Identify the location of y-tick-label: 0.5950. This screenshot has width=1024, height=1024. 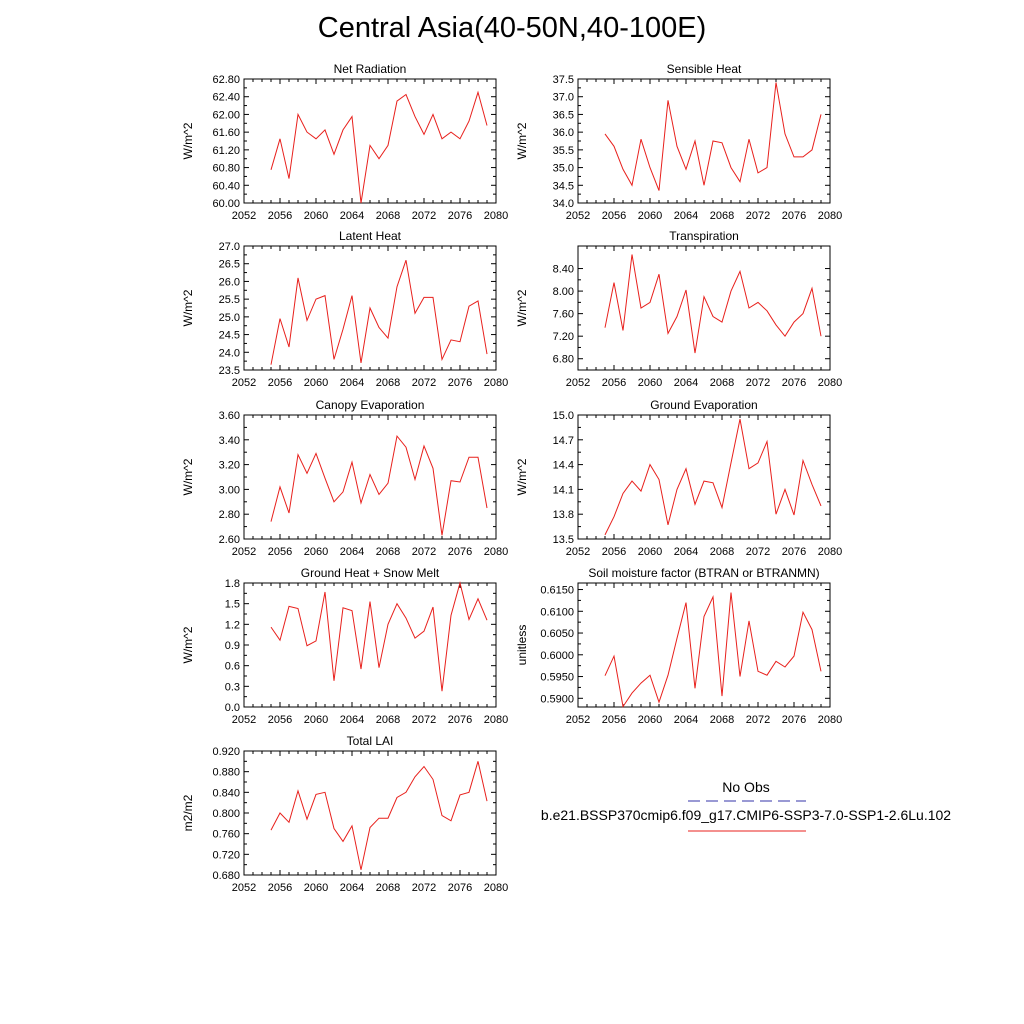
(557, 678).